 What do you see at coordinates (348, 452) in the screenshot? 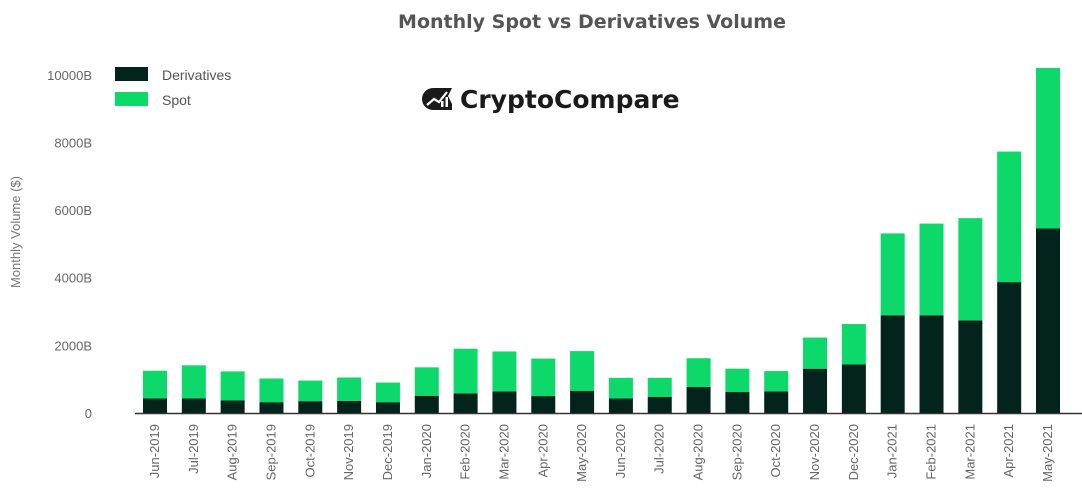
I see `x-tick-label: Nov-2019` at bounding box center [348, 452].